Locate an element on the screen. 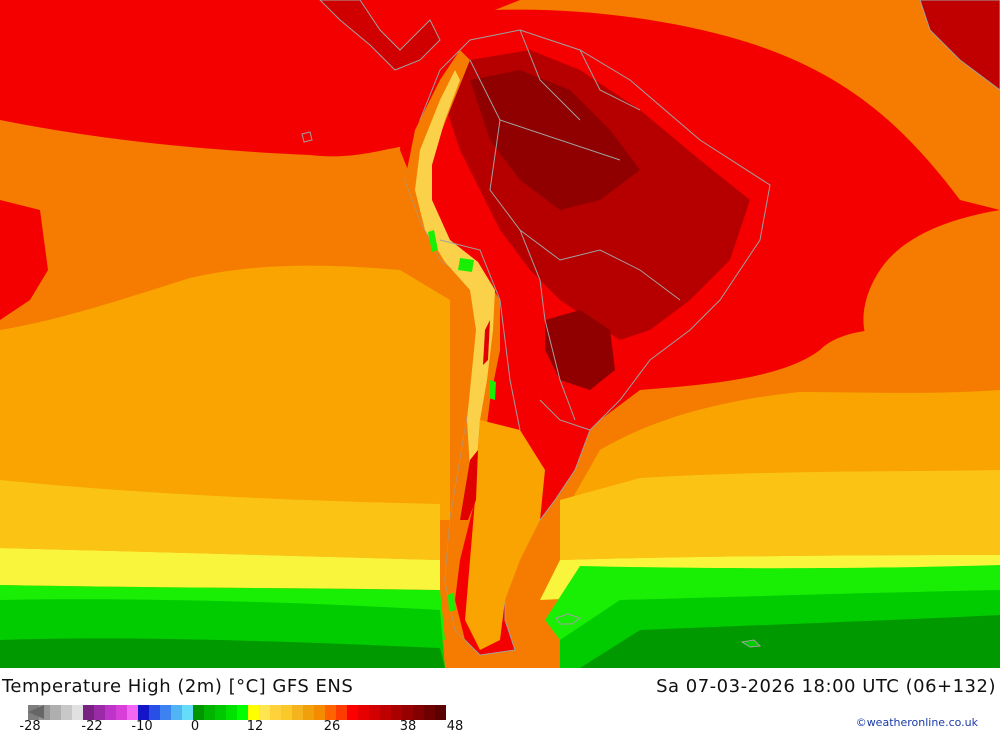 This screenshot has width=1000, height=733. continent-paraguay-dark is located at coordinates (580, 350).